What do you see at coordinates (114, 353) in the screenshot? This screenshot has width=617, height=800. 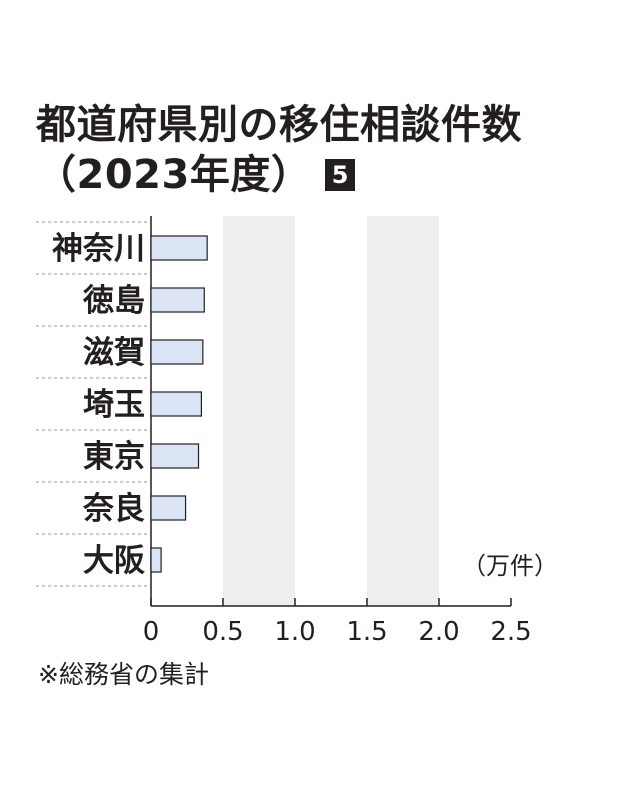 I see `category-label: 滋賀` at bounding box center [114, 353].